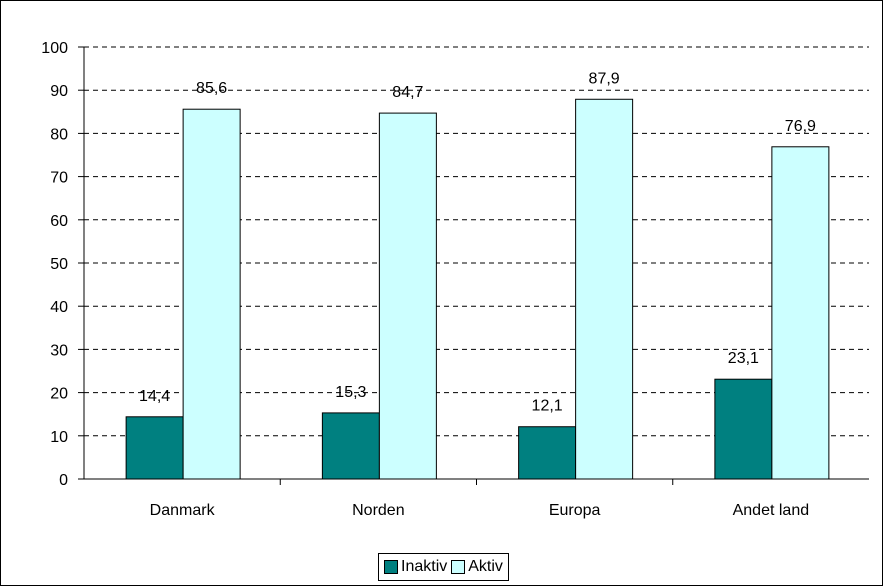  What do you see at coordinates (378, 510) in the screenshot?
I see `x-category-label: Norden` at bounding box center [378, 510].